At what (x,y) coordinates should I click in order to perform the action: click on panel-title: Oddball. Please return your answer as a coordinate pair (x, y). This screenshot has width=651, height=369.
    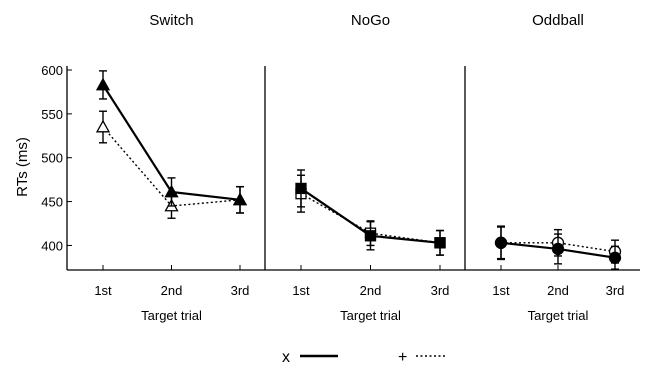
    Looking at the image, I should click on (558, 20).